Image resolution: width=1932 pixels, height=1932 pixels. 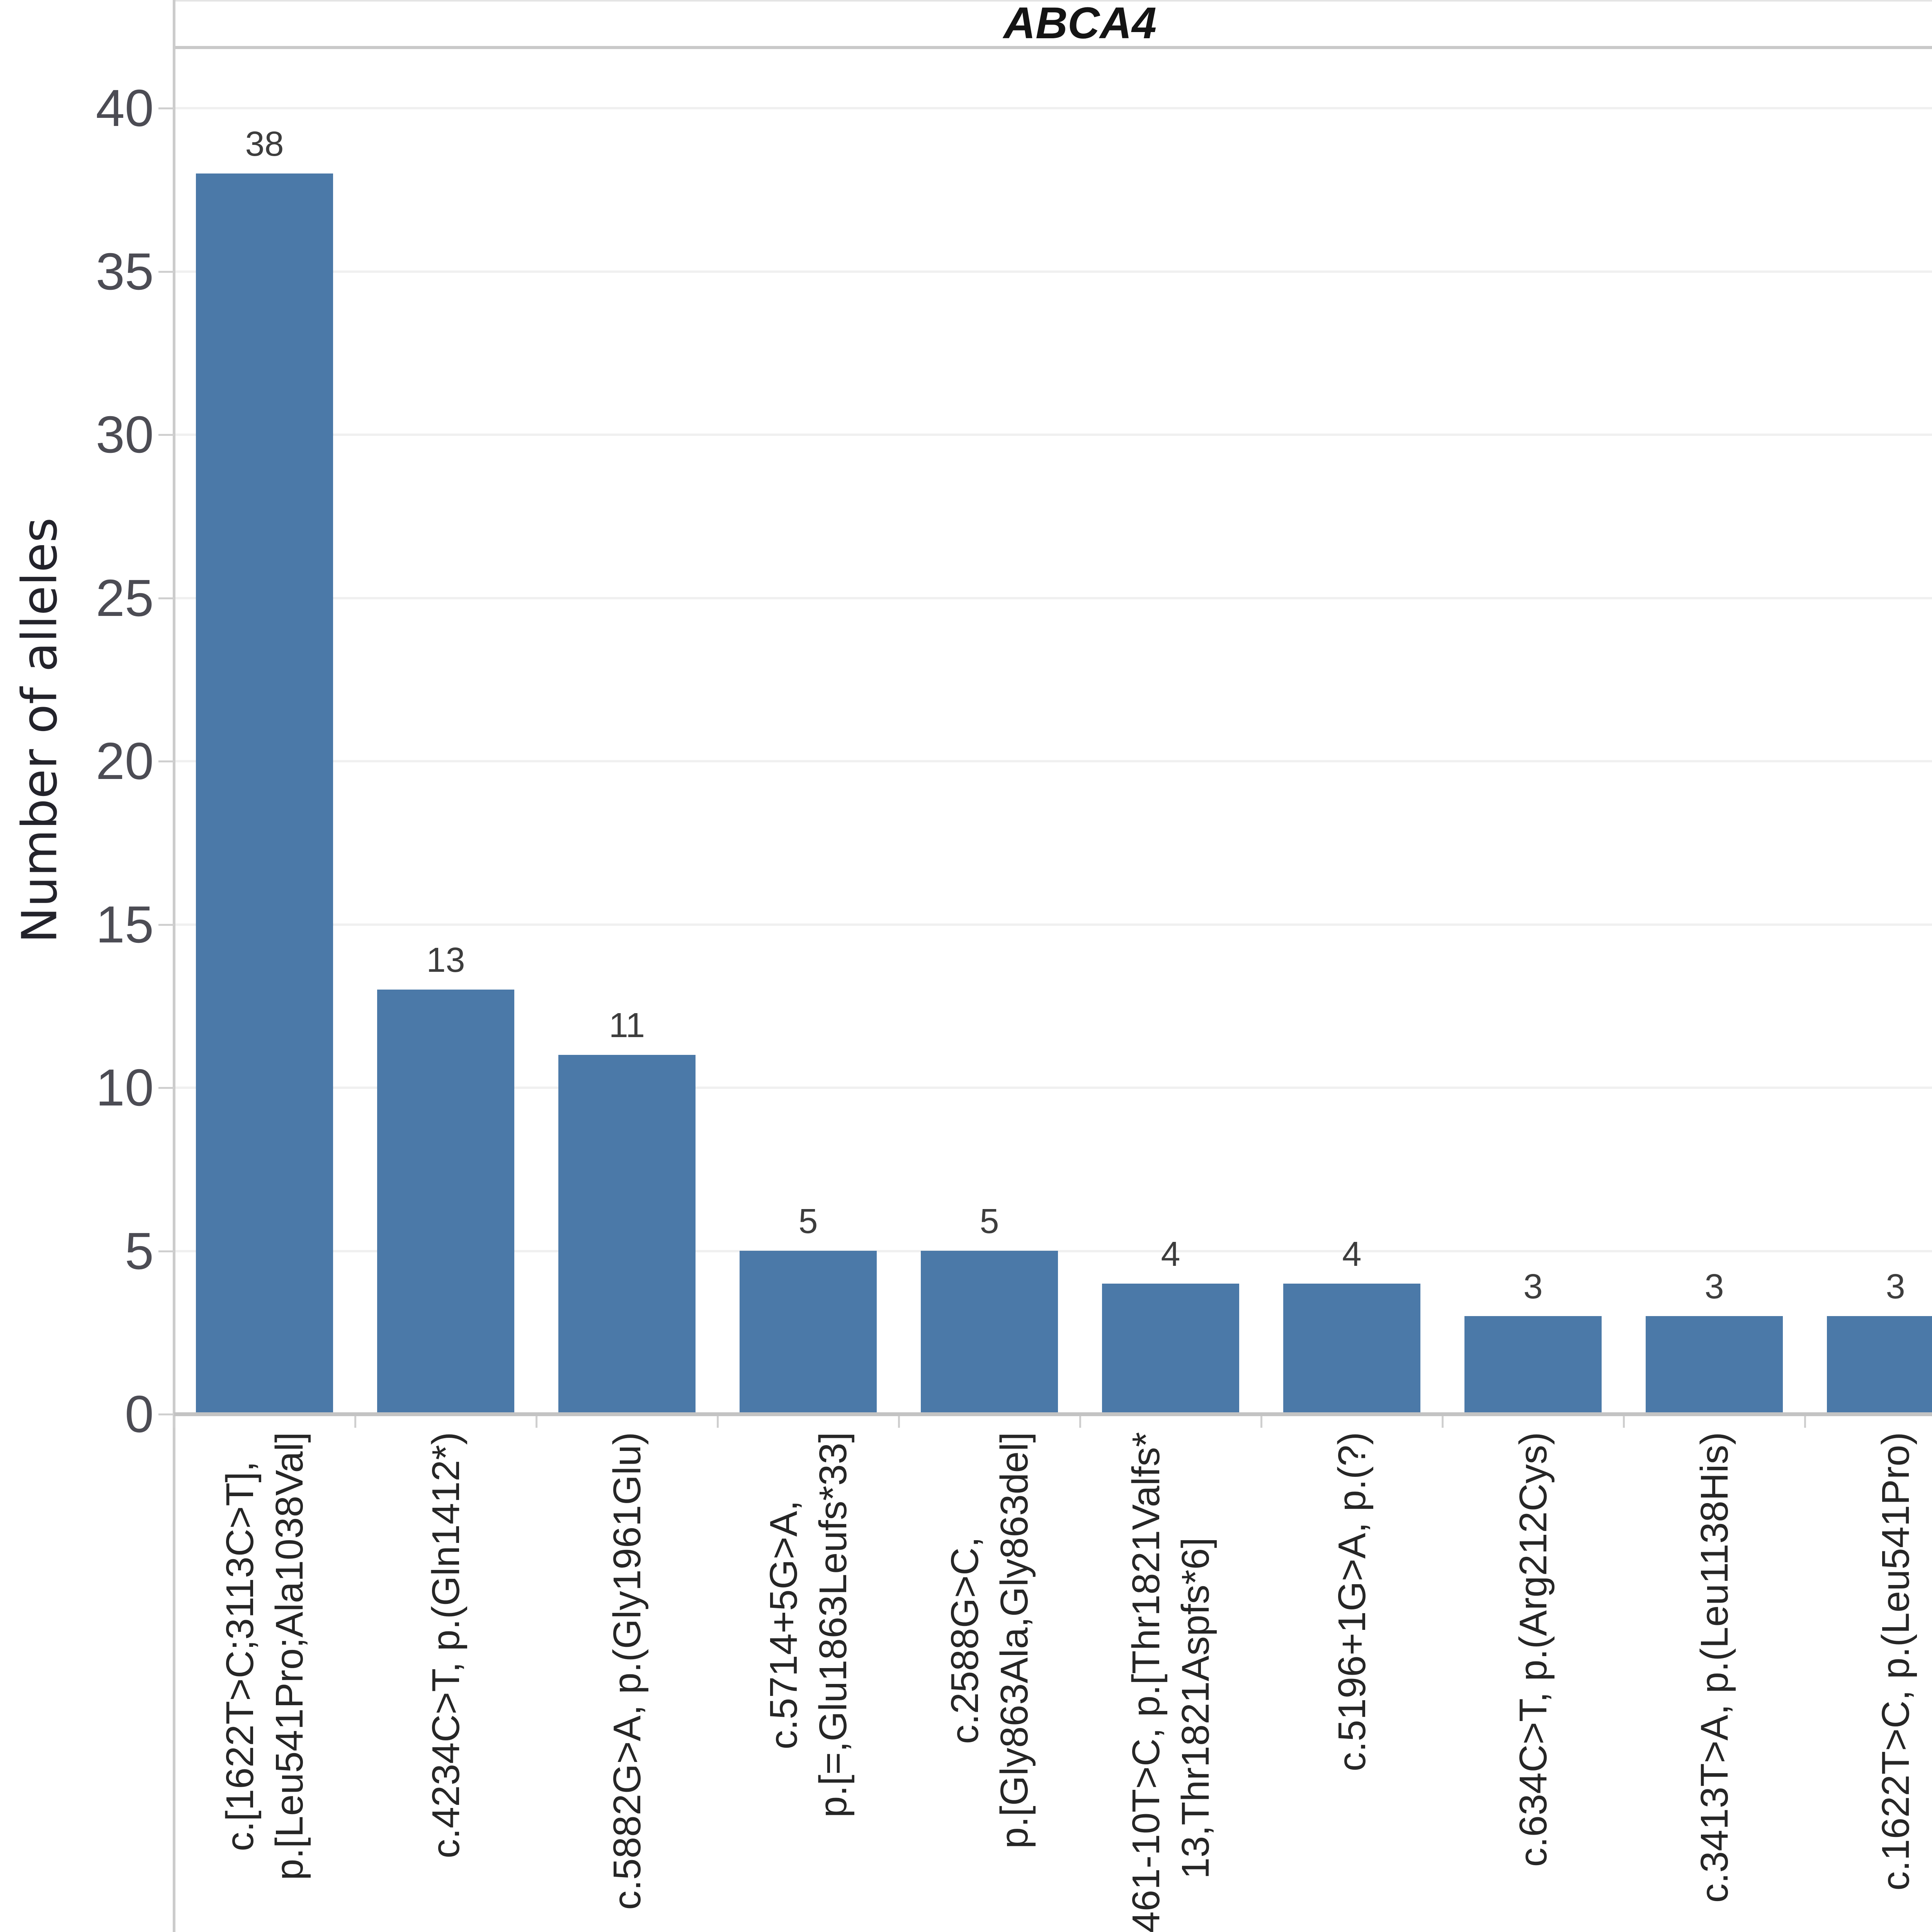 What do you see at coordinates (1014, 1641) in the screenshot?
I see `x-axis-label-line: p.[Gly863Ala,Gly863del]` at bounding box center [1014, 1641].